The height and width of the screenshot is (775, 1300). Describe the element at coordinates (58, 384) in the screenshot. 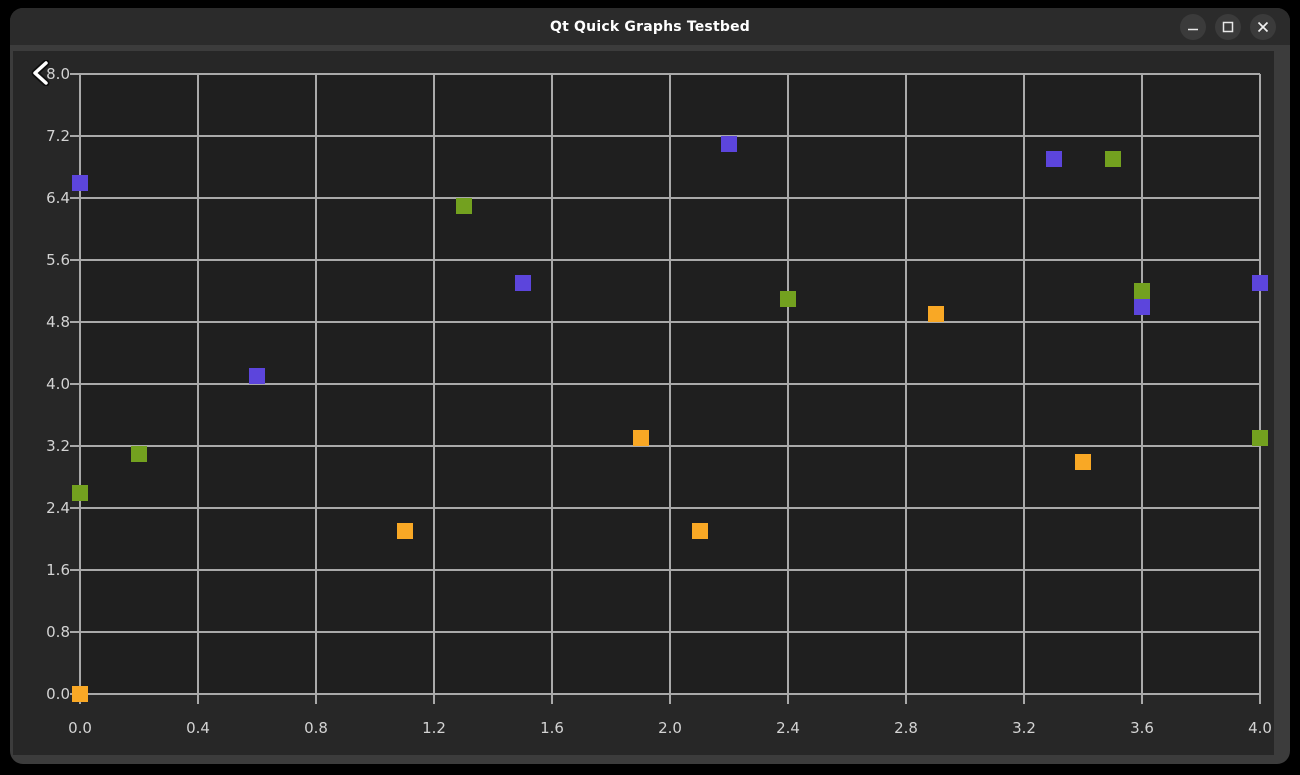

I see `y-tick-label: 4.0` at that location.